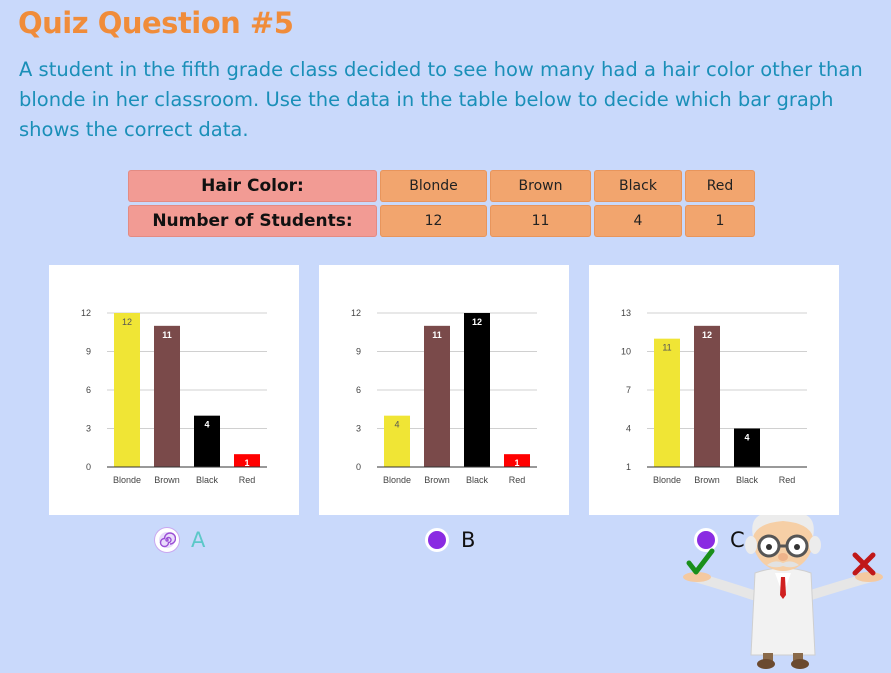  What do you see at coordinates (450, 540) in the screenshot?
I see `option-b: B` at bounding box center [450, 540].